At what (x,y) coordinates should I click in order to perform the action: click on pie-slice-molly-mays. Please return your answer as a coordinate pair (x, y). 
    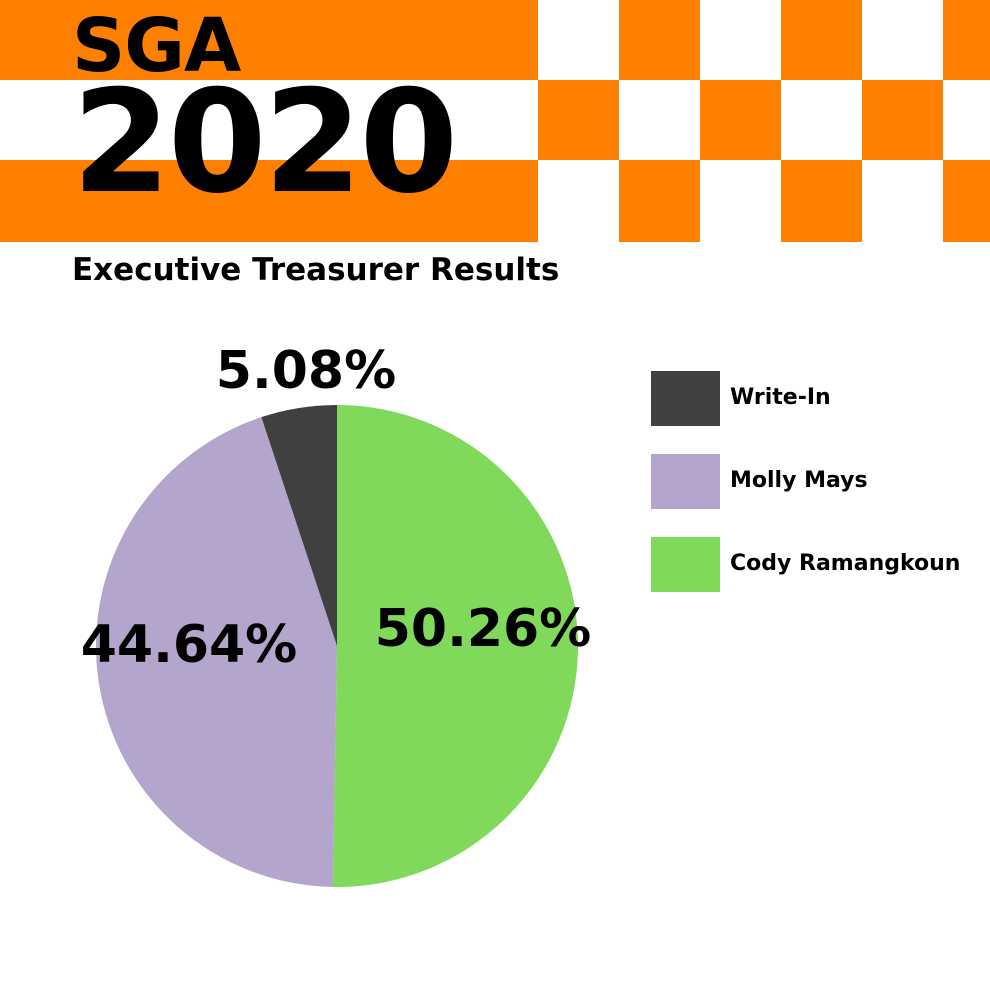
    Looking at the image, I should click on (216, 652).